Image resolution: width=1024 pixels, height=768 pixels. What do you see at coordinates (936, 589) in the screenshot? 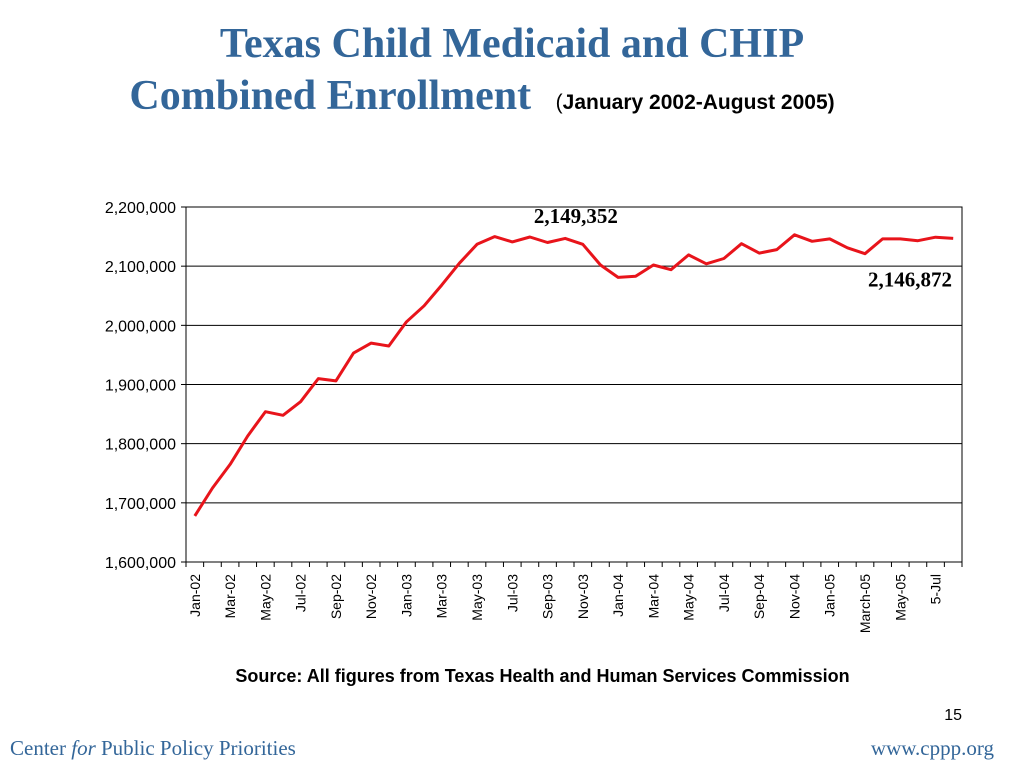
I see `x-tick-label: 5-Jul` at bounding box center [936, 589].